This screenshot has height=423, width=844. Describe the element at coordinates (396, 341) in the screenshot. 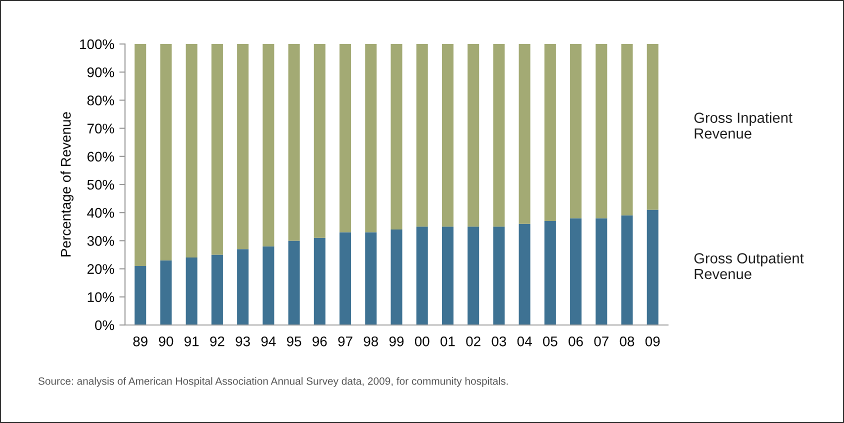

I see `x-tick-label: 99` at that location.